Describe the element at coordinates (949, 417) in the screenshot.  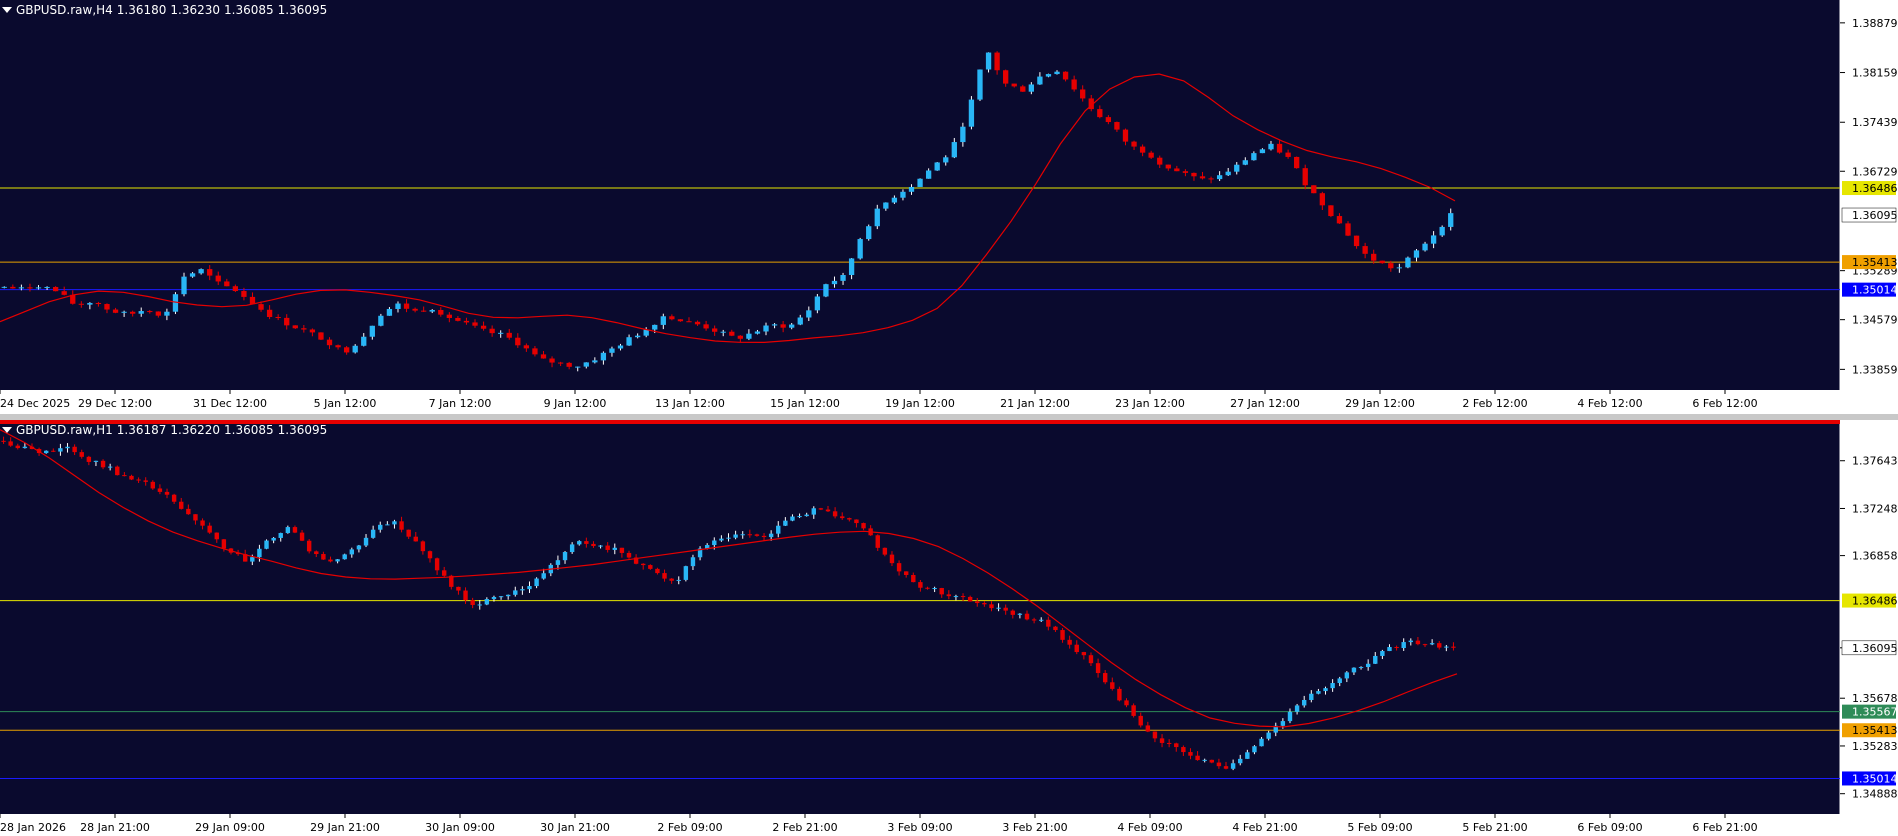
I see `panel-splitter` at that location.